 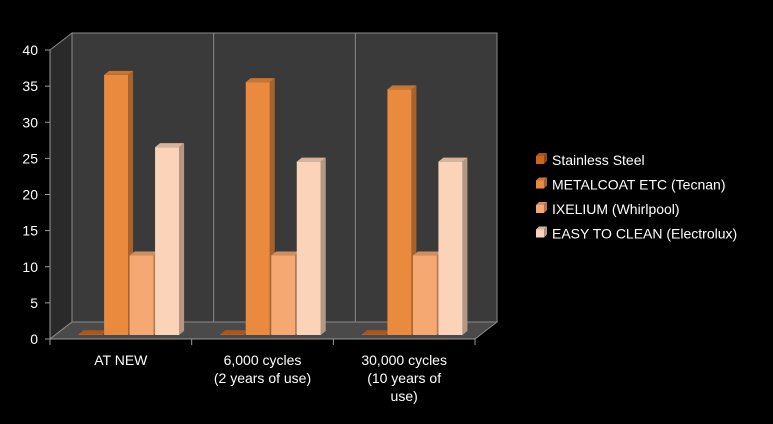 What do you see at coordinates (61, 186) in the screenshot?
I see `plot-side-wall` at bounding box center [61, 186].